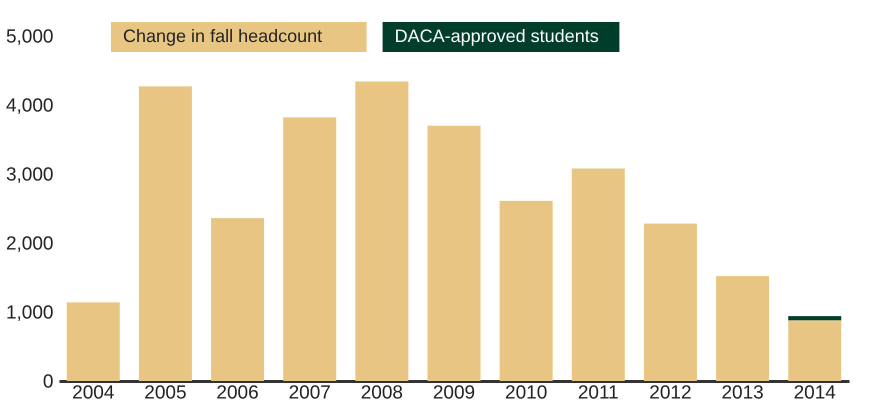 Image resolution: width=880 pixels, height=400 pixels. Describe the element at coordinates (30, 313) in the screenshot. I see `y-tick-label: 1,000` at that location.